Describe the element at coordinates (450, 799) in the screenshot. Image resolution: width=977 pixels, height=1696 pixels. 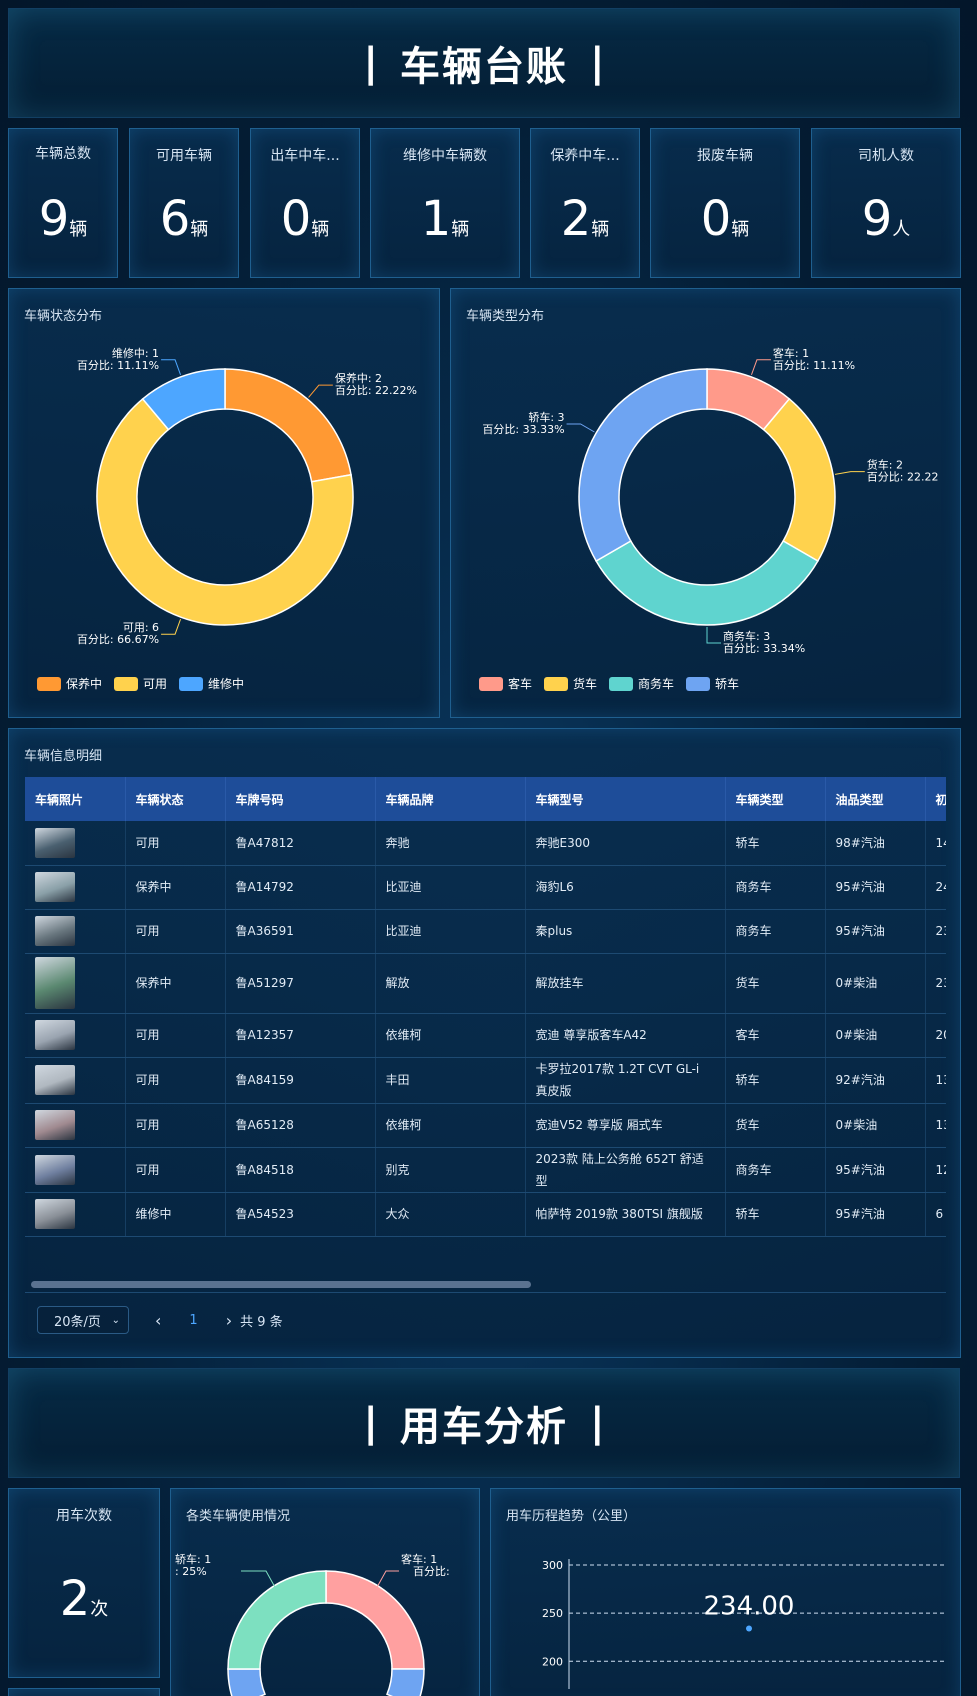
I see `column-header: 车辆品牌` at that location.